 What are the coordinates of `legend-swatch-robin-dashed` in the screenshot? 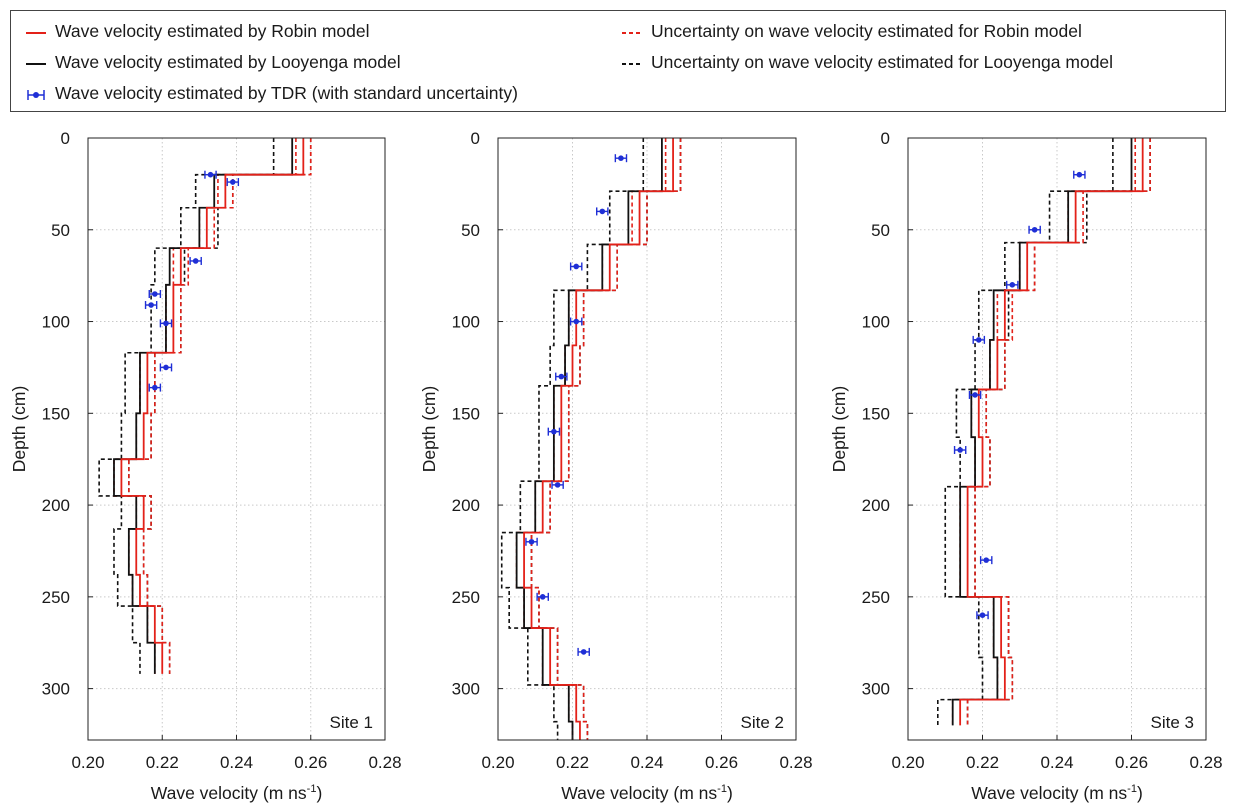 It's located at (632, 31).